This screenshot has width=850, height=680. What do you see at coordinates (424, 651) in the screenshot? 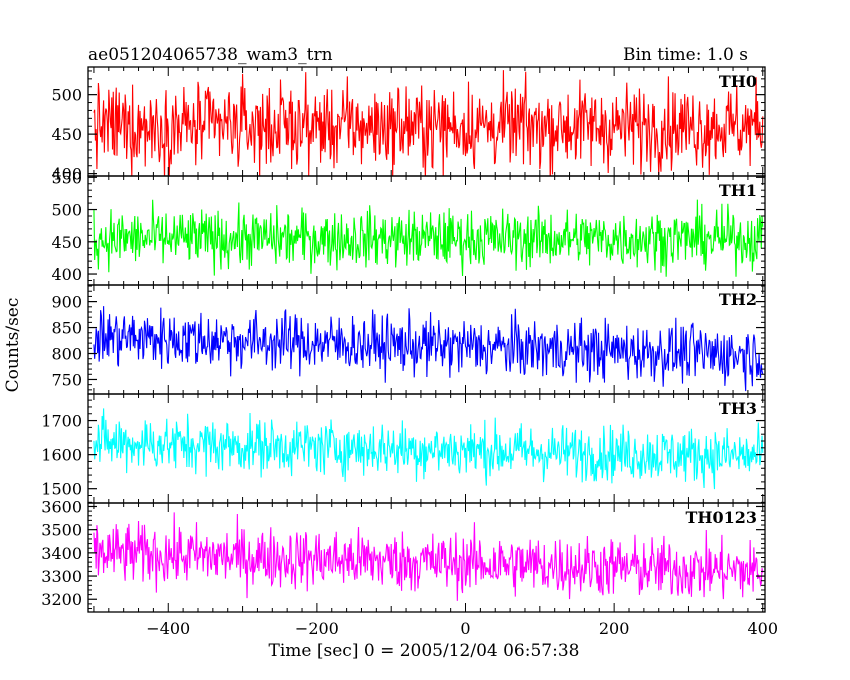
I see `x-axis-label: Time [sec] 0 = 2005/12/04 06:57:38` at bounding box center [424, 651].